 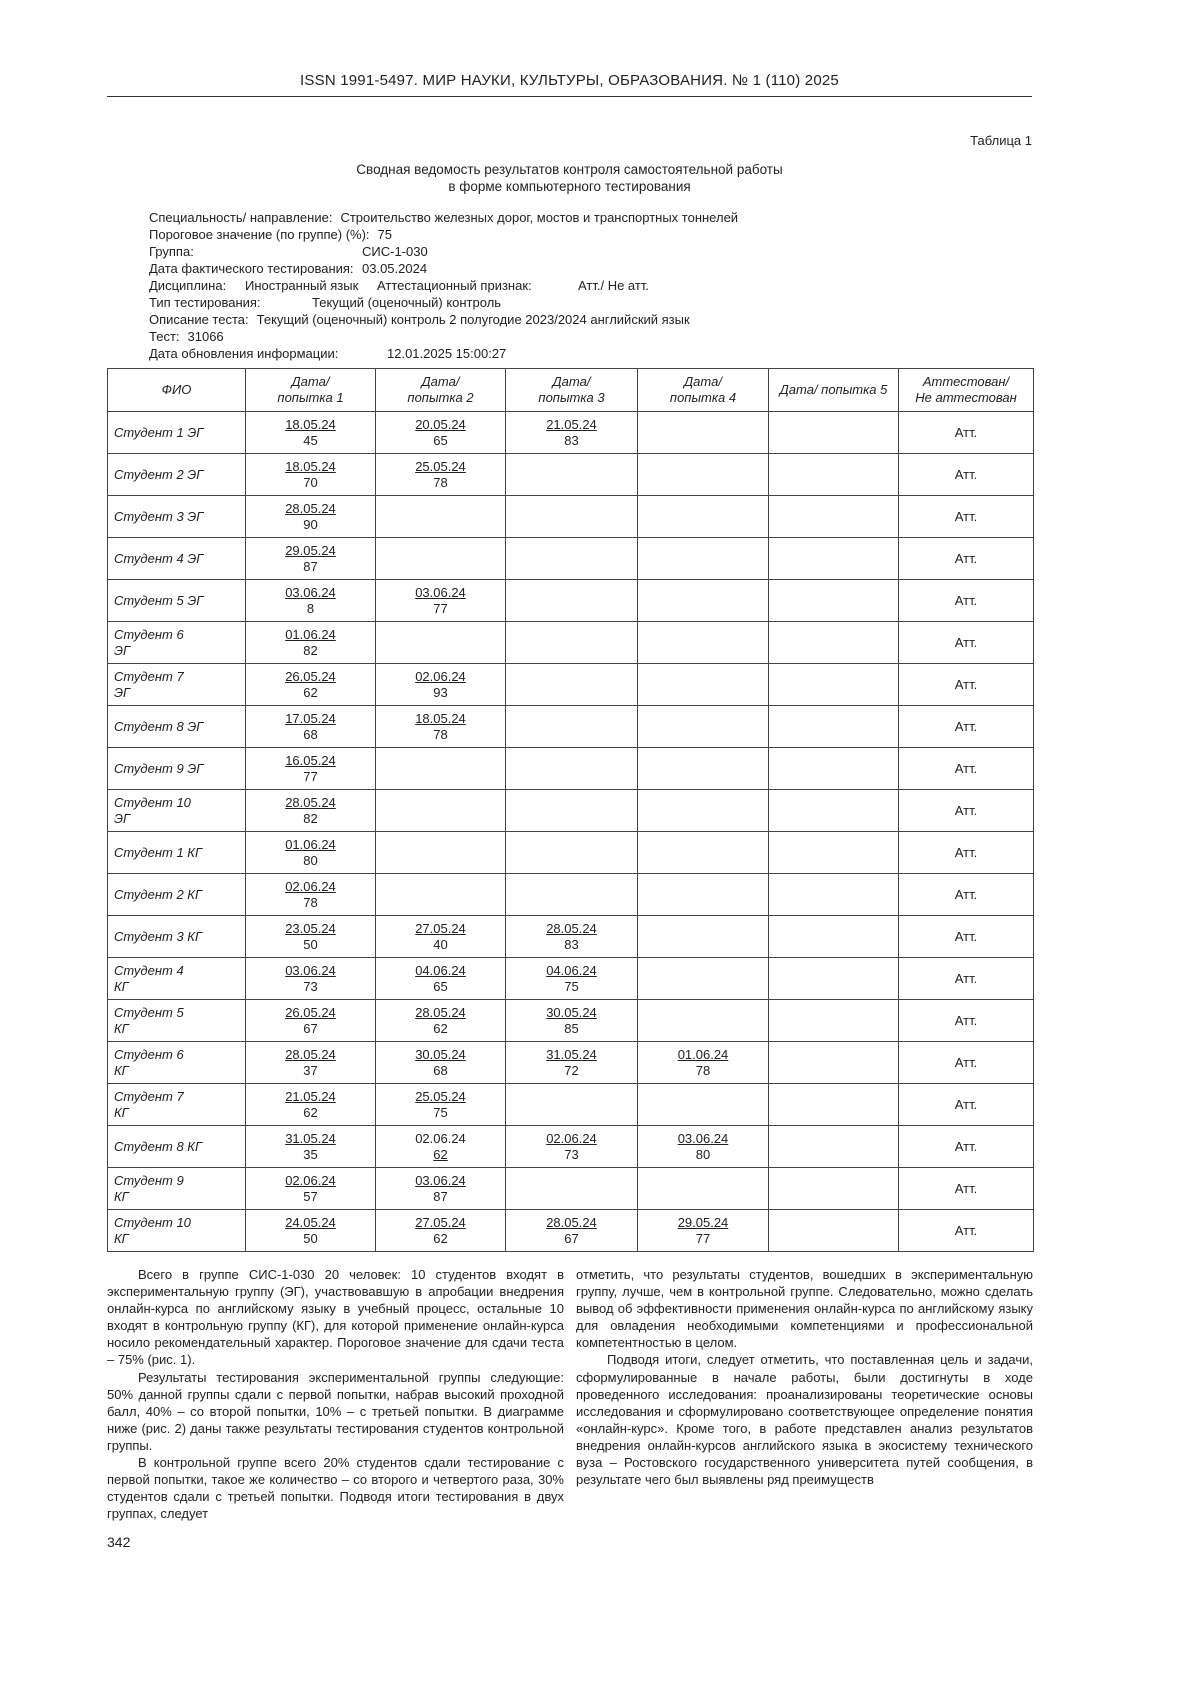 I want to click on attempt-score: 78, so click(x=310, y=902).